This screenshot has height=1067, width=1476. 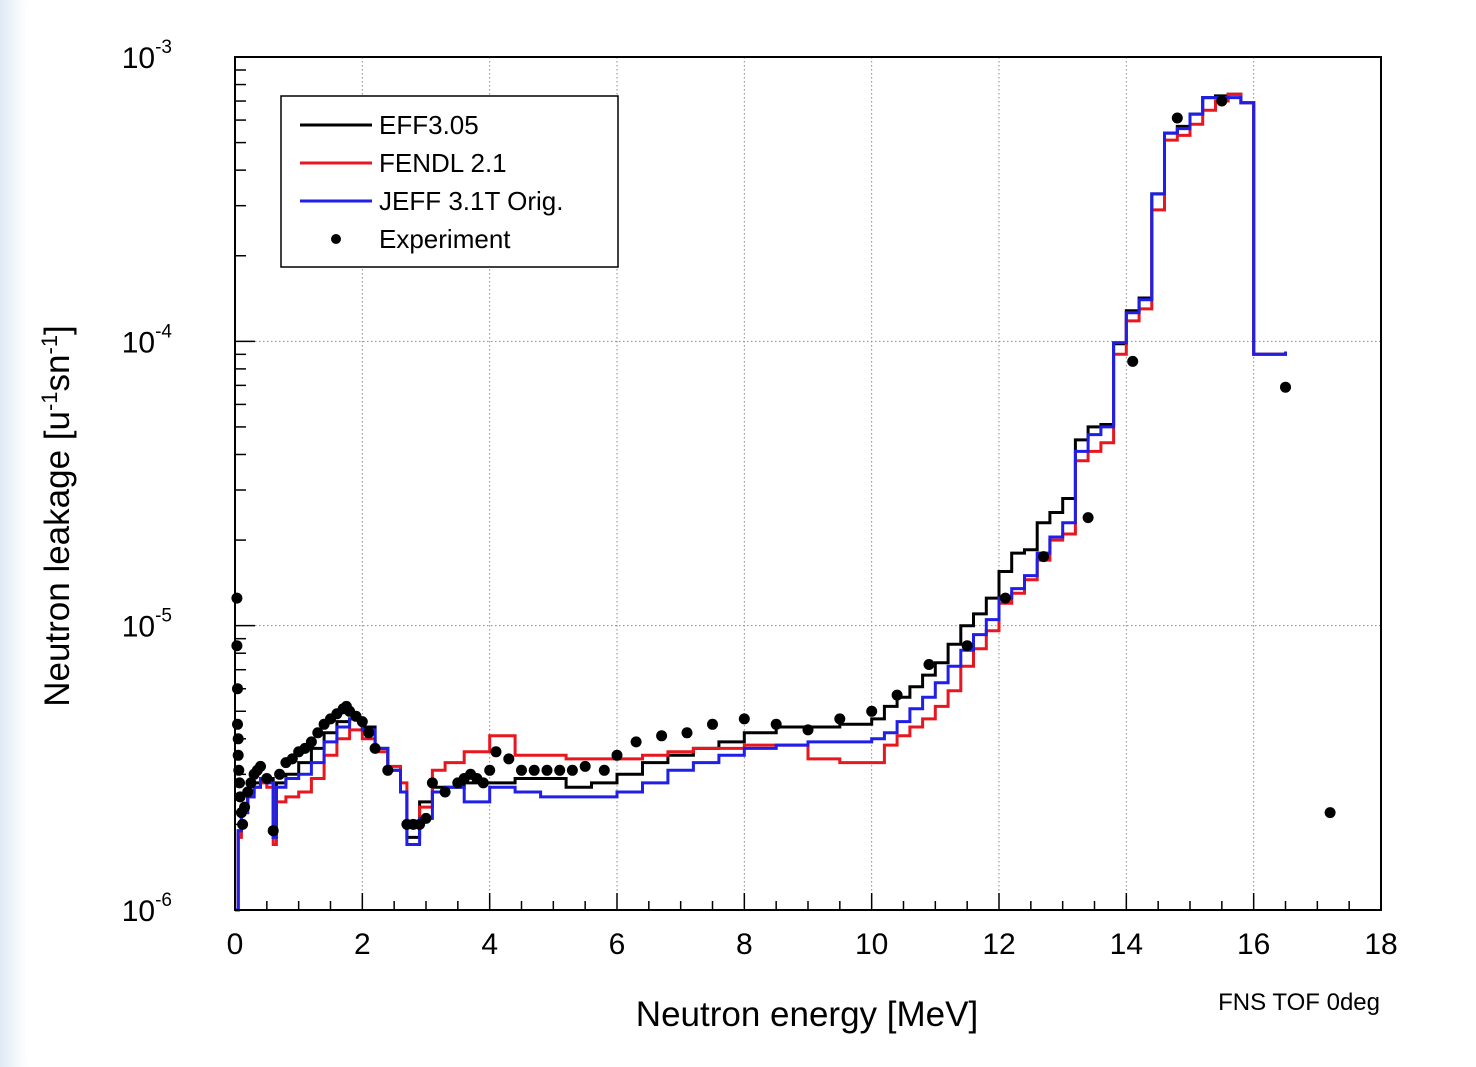 What do you see at coordinates (57, 559) in the screenshot?
I see `y-axis-title-main: Neutron leakage [u` at bounding box center [57, 559].